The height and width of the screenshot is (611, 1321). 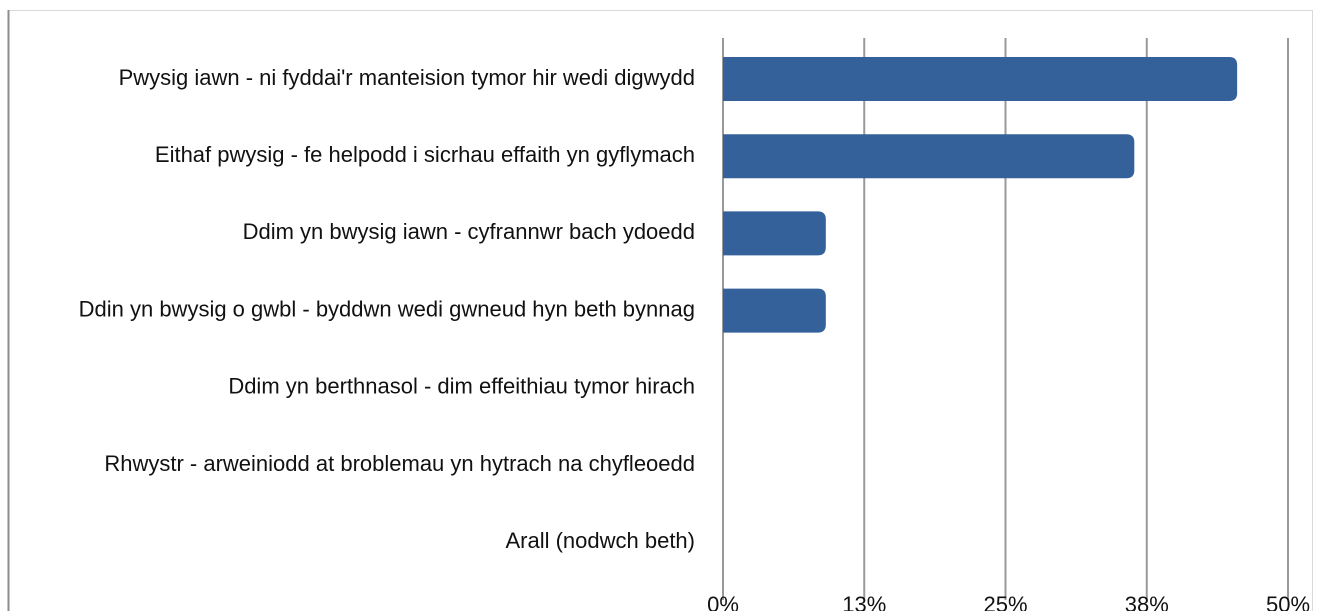 I want to click on y-tick-label: Arall (nodwch beth), so click(x=600, y=540).